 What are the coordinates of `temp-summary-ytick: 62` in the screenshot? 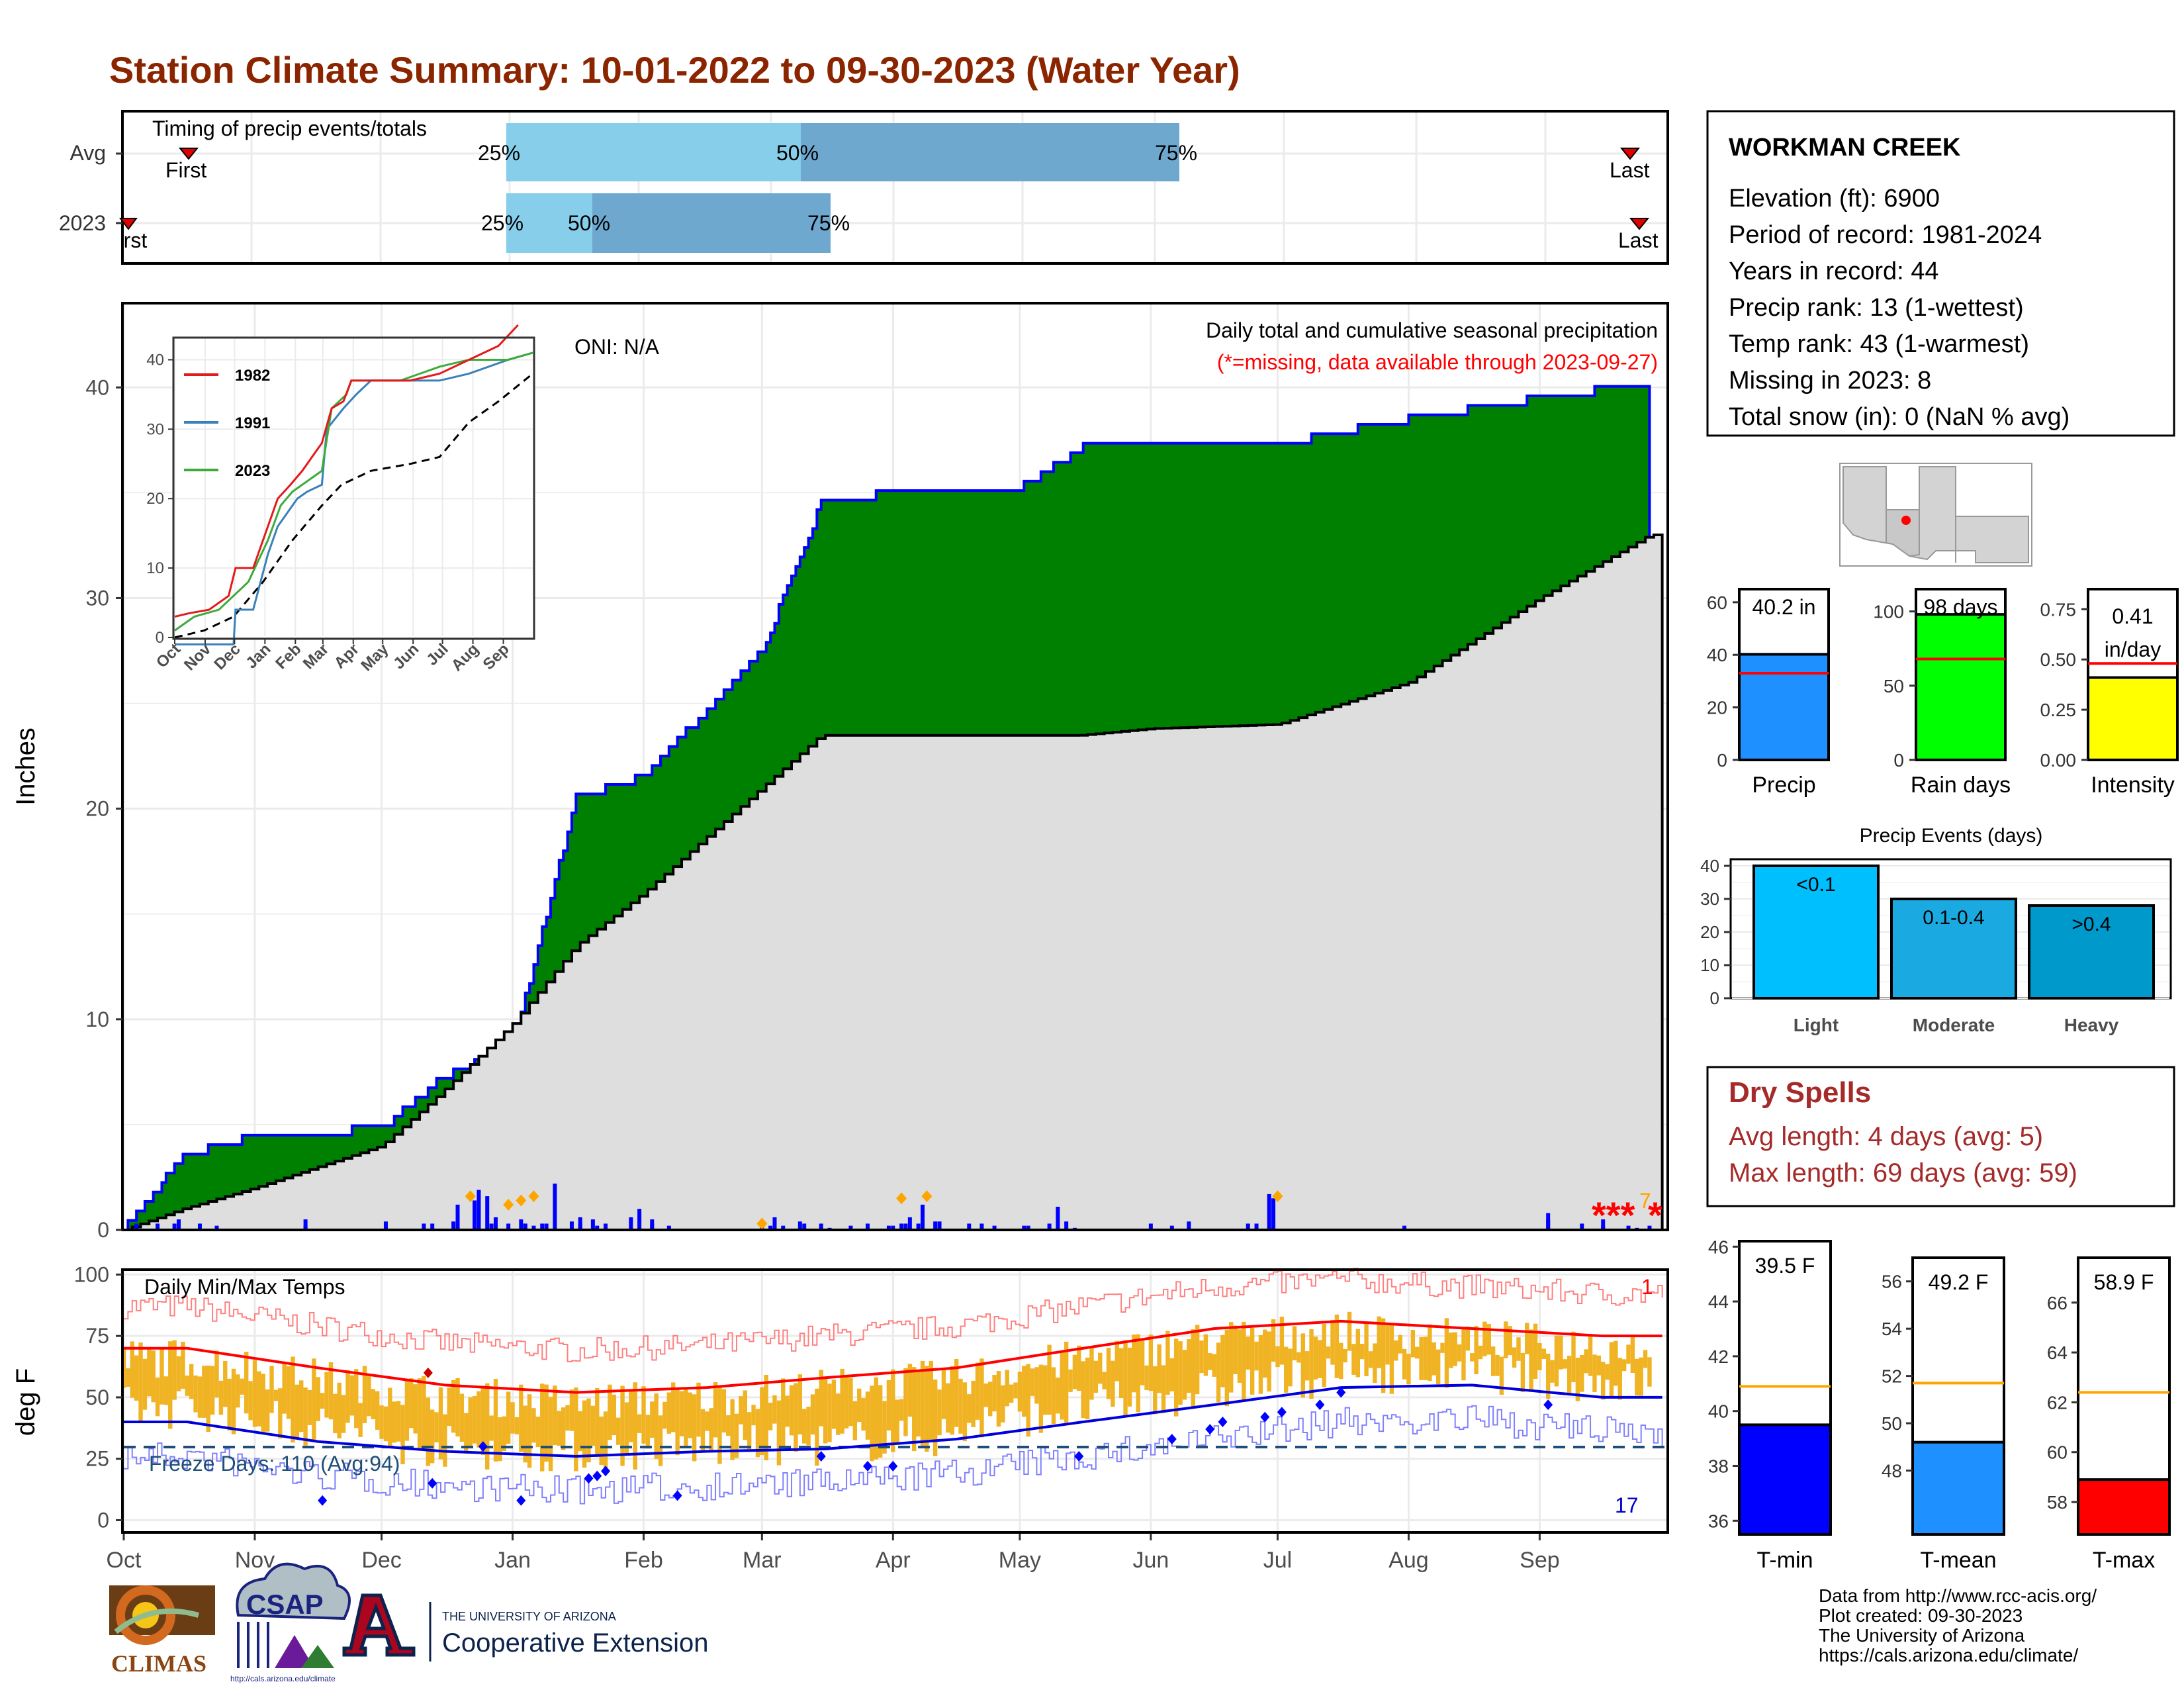 It's located at (2057, 1402).